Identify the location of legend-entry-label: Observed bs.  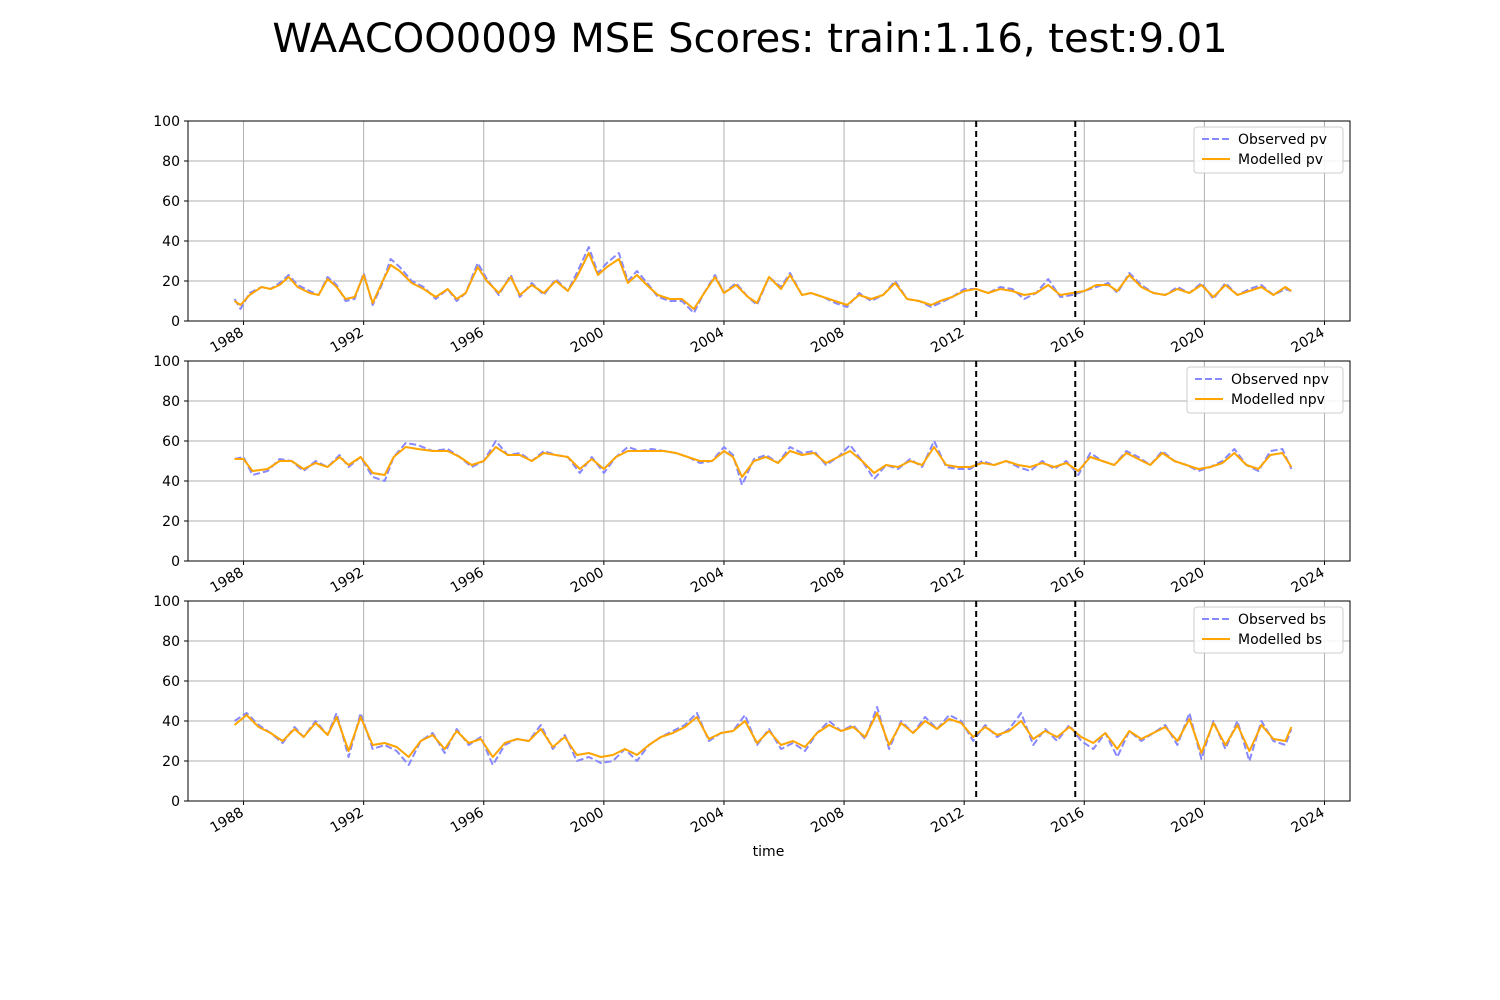
(1282, 620).